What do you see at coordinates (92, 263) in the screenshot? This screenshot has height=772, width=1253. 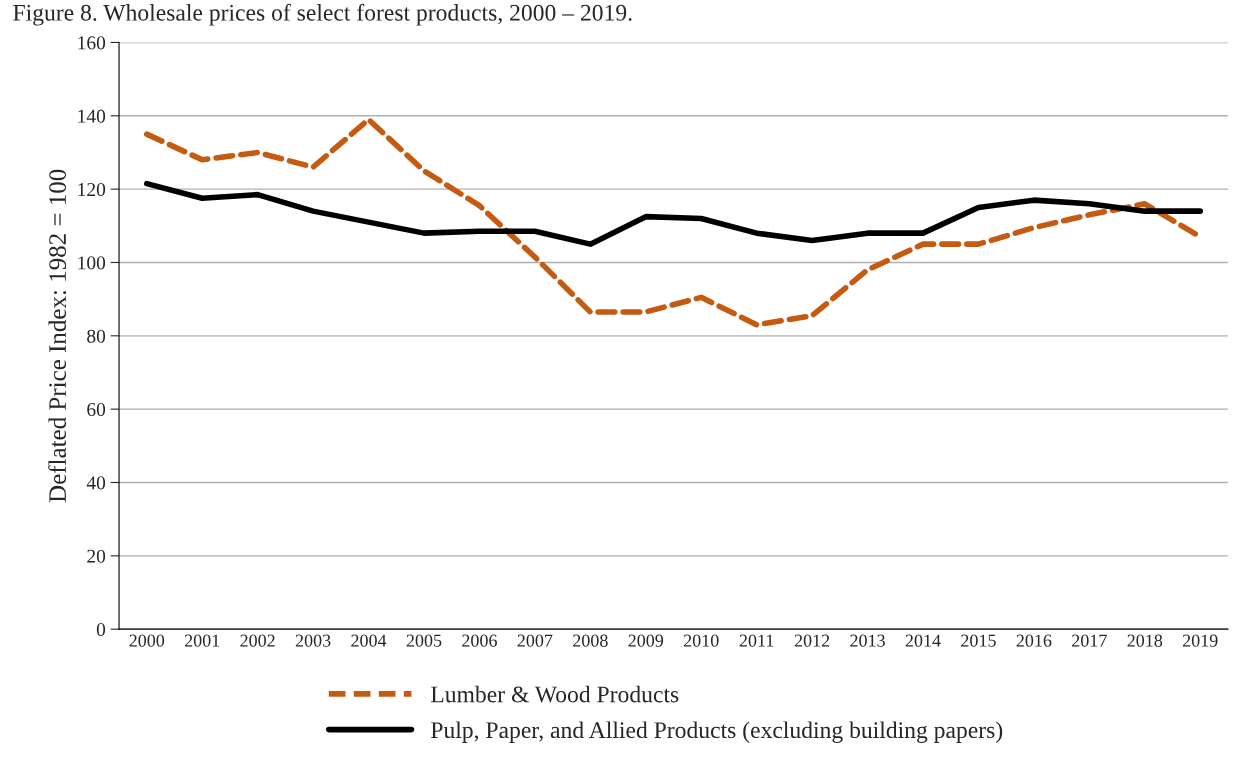 I see `y-tick-label: 100` at bounding box center [92, 263].